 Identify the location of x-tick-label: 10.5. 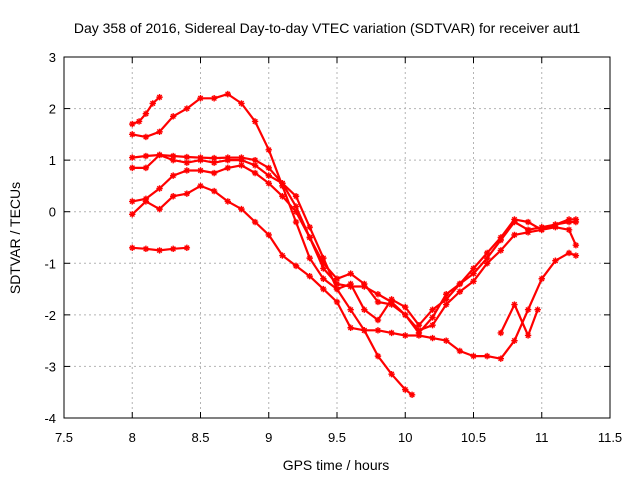
(473, 437).